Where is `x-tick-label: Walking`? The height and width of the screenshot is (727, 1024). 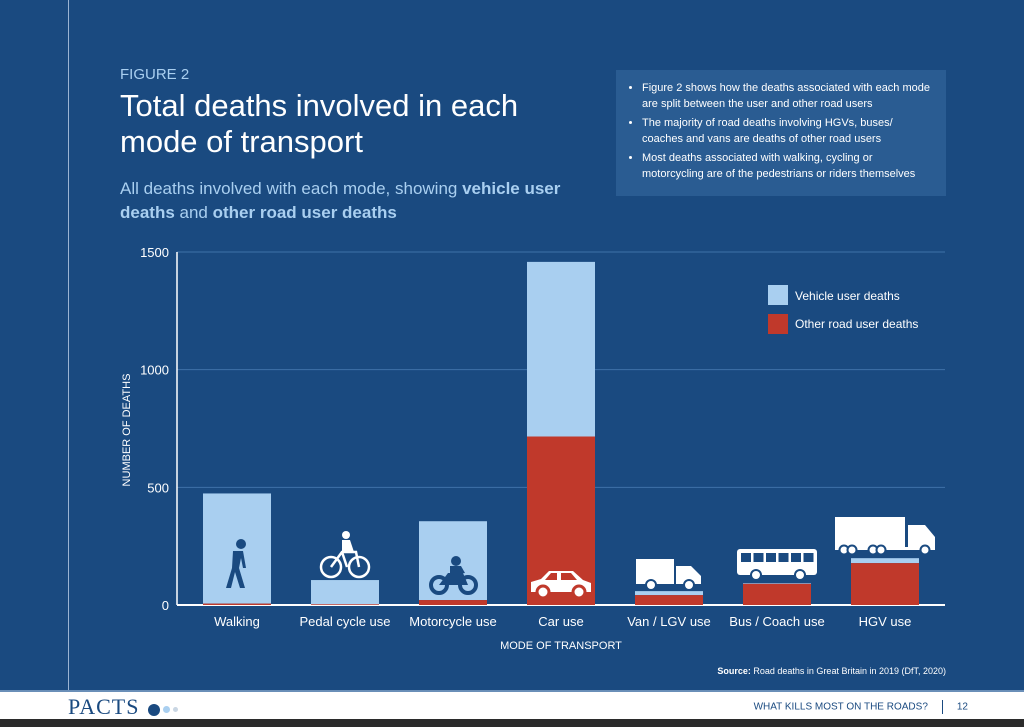 x-tick-label: Walking is located at coordinates (237, 621).